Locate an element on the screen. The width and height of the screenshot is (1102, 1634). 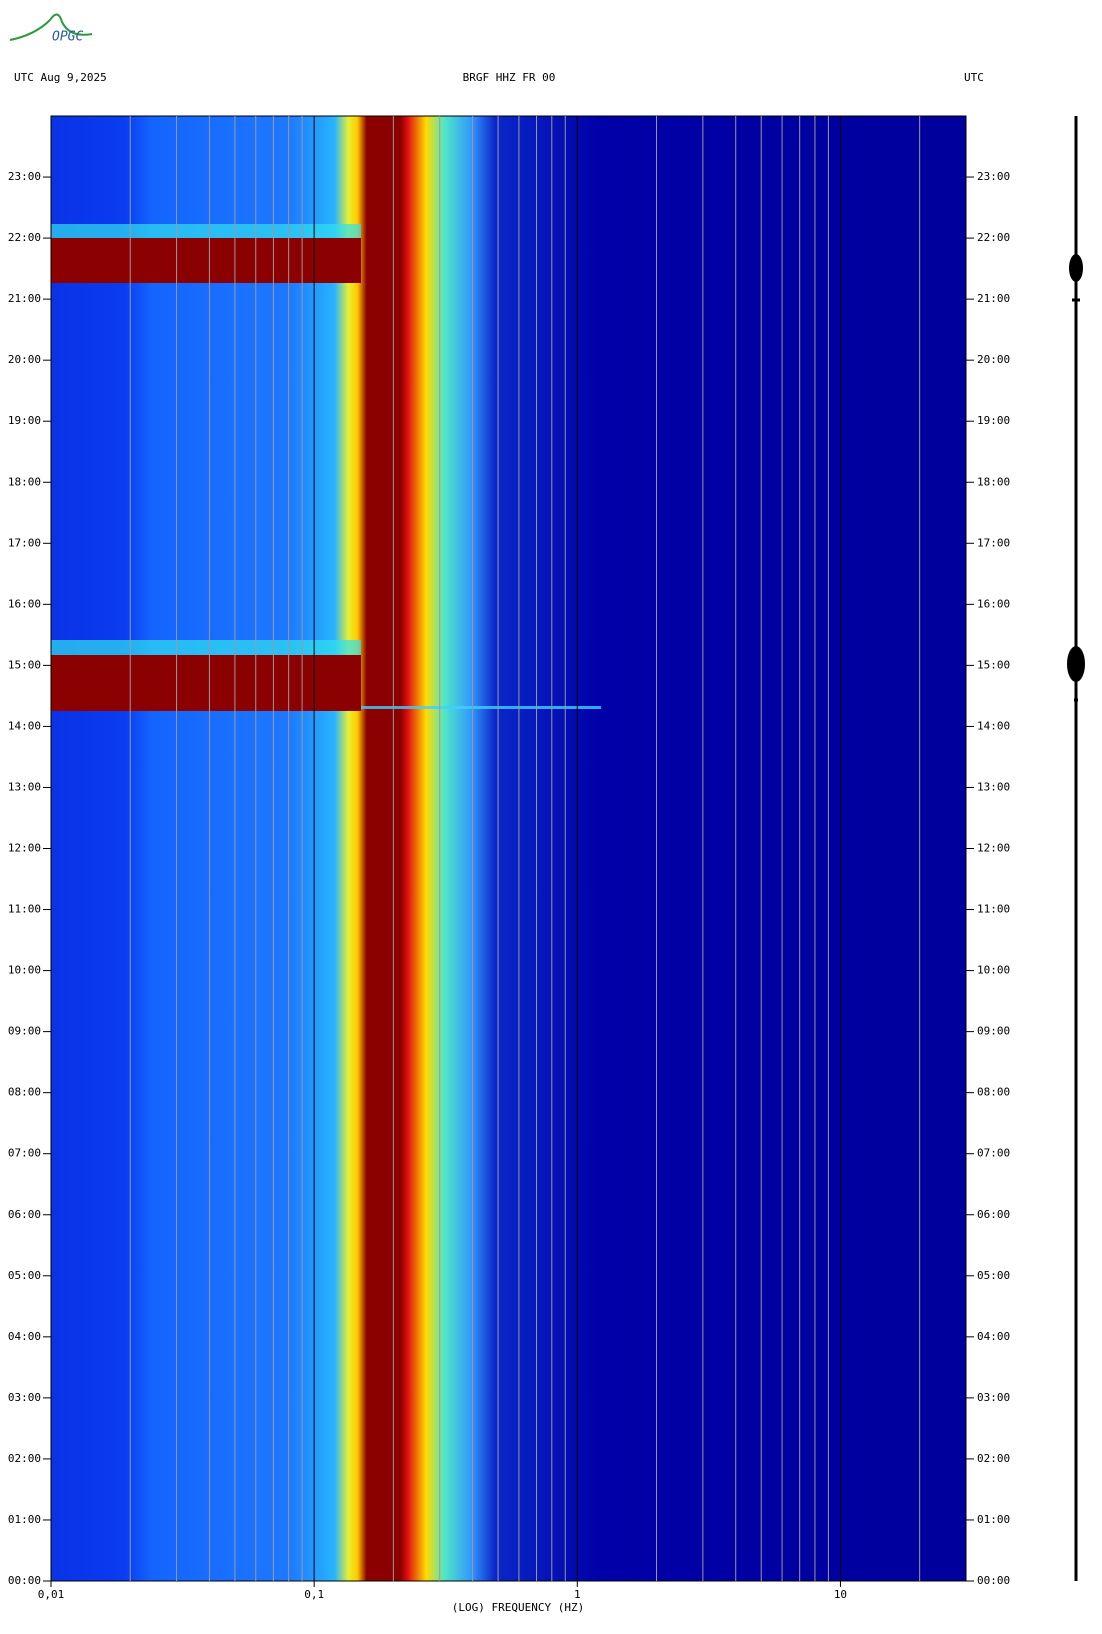
x-tick-label: 1 is located at coordinates (577, 1594).